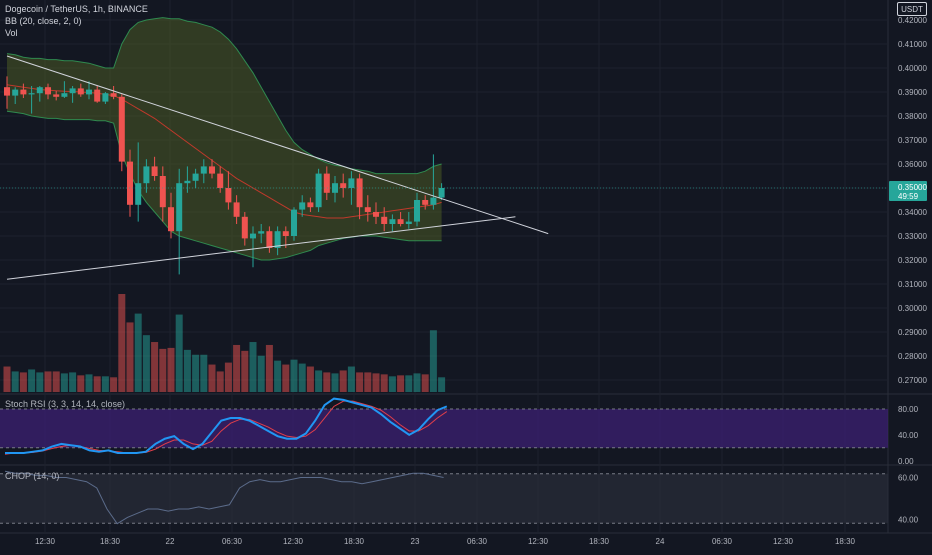  I want to click on price-tick-label: 0.42000, so click(912, 20).